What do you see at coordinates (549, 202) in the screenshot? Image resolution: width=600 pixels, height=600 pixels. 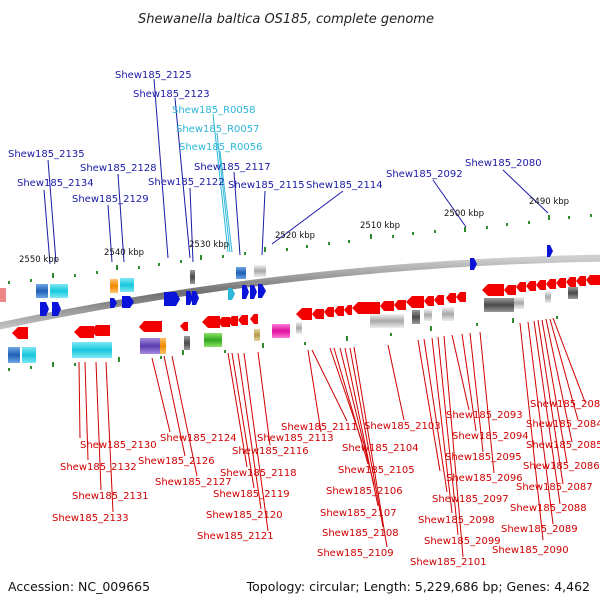 I see `scale-label: 2490 kbp` at bounding box center [549, 202].